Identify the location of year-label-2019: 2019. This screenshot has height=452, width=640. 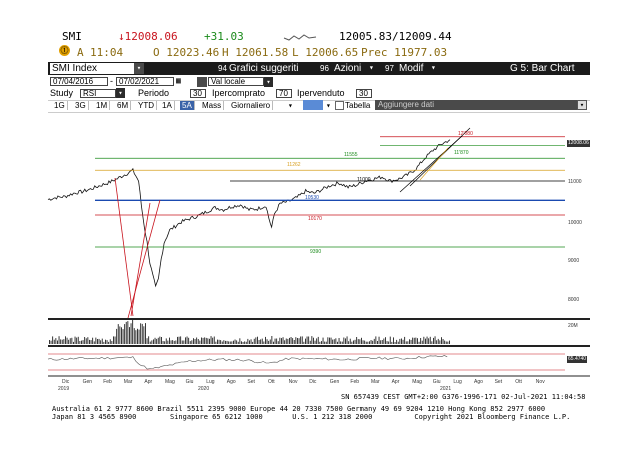
(64, 389).